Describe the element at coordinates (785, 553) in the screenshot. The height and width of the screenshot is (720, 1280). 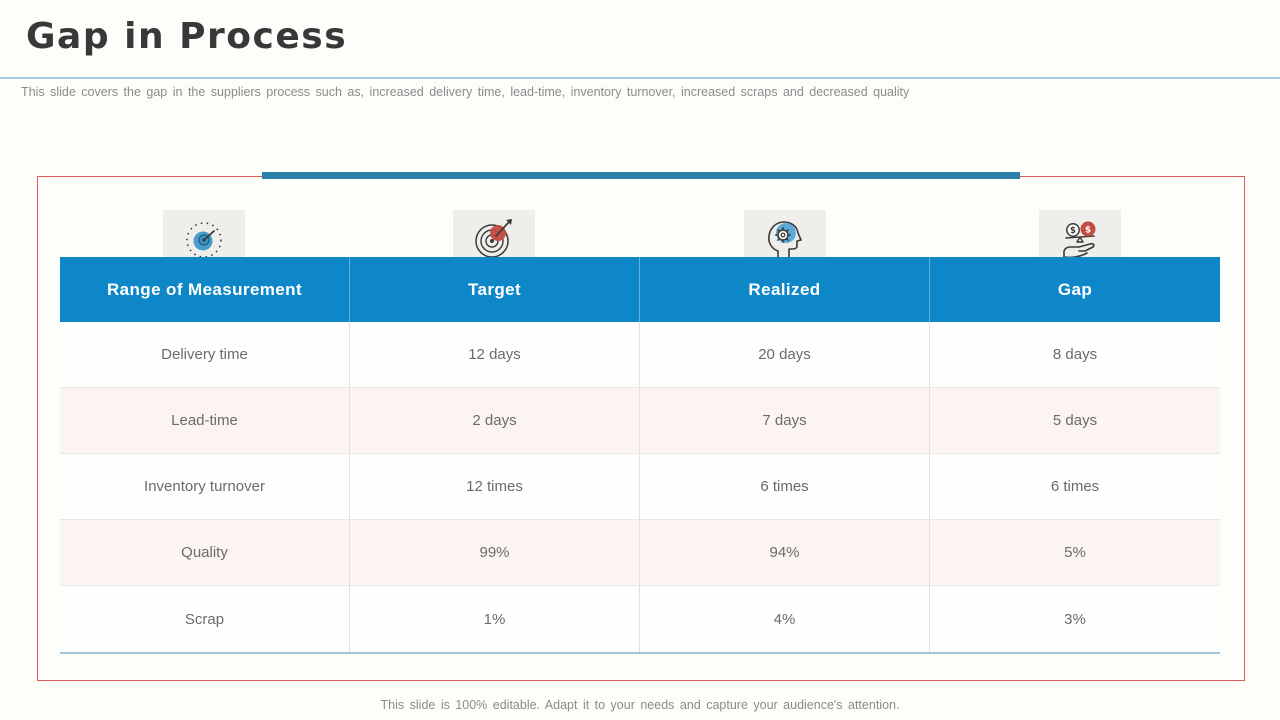
I see `table-cell: 94%` at that location.